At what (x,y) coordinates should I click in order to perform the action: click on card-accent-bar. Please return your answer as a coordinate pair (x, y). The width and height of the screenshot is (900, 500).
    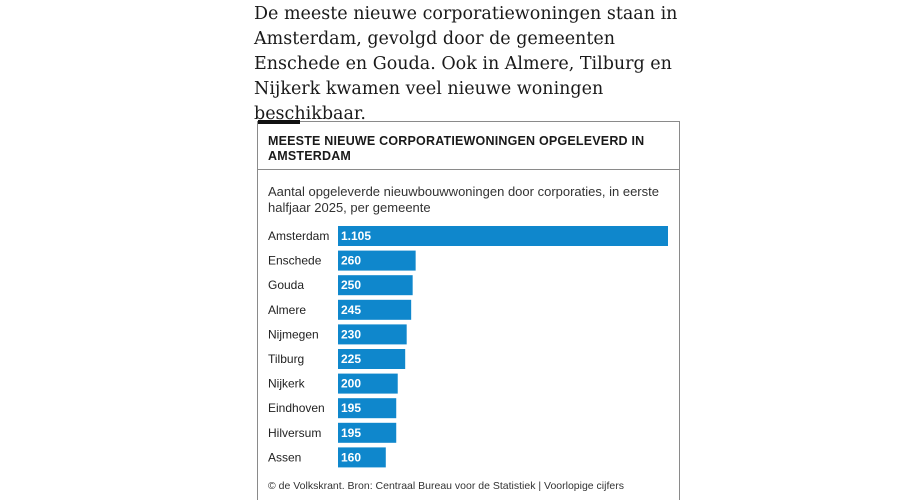
    Looking at the image, I should click on (279, 122).